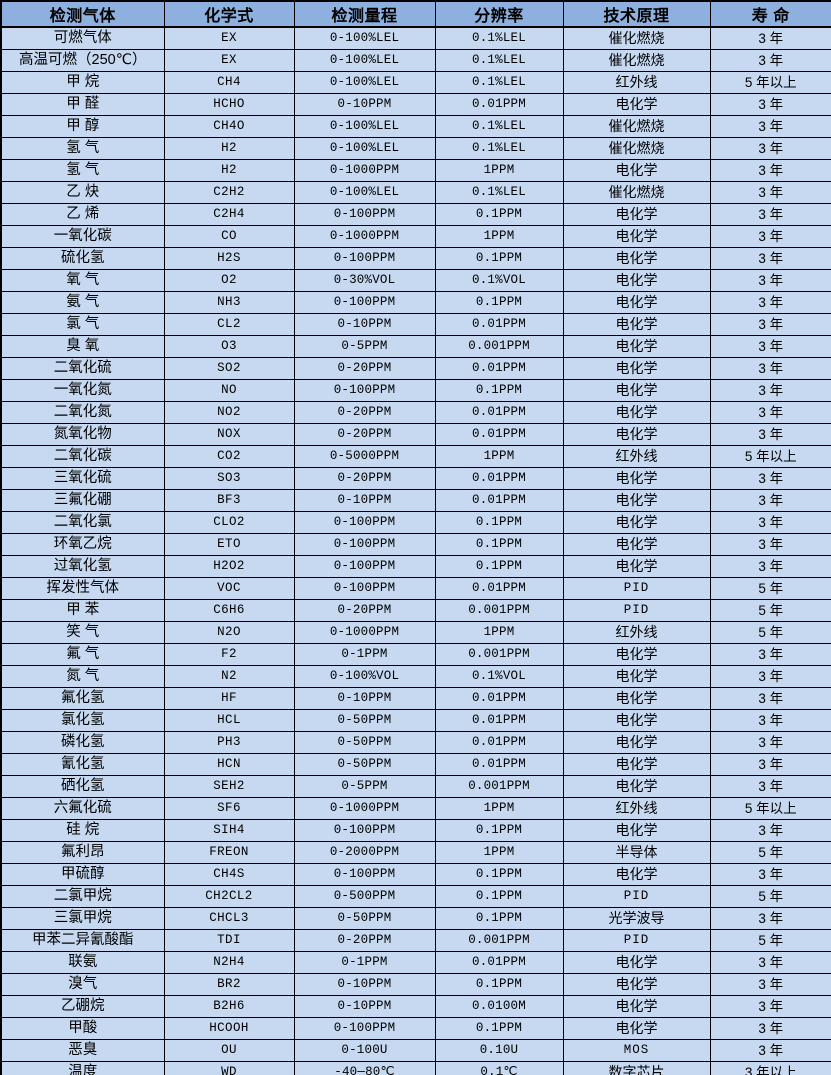 Image resolution: width=831 pixels, height=1075 pixels. I want to click on table-row: 联氨 N2H4 0-1PPM 0.01PPM 电化学 3 年, so click(415, 962).